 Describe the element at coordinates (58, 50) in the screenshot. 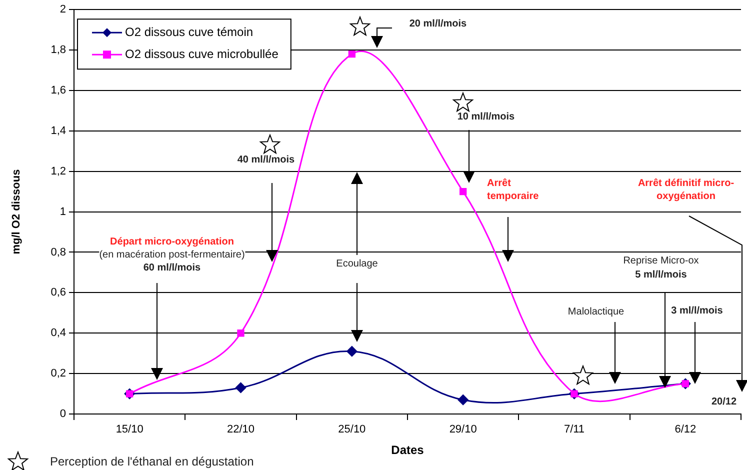

I see `y-tick-label: 1,8` at that location.